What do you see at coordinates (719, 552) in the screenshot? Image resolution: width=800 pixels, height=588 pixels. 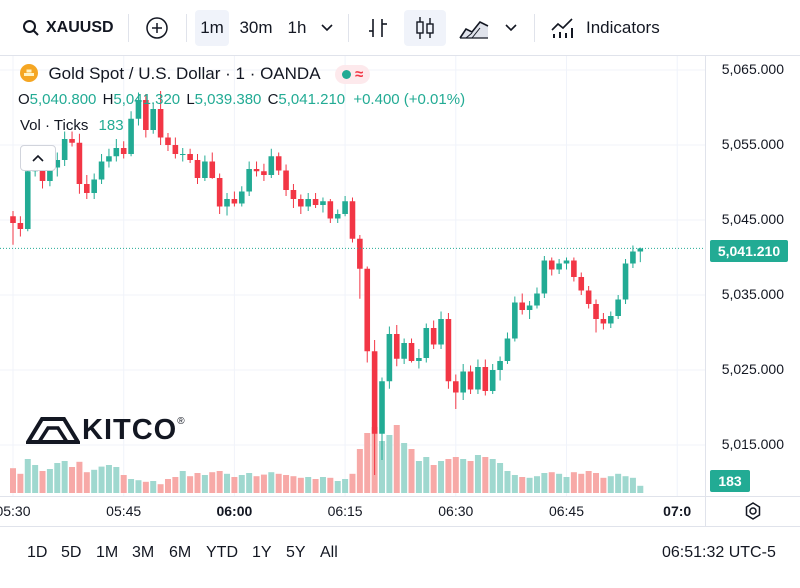 I see `clock-timezone: 06:51:32 UTC-5` at bounding box center [719, 552].